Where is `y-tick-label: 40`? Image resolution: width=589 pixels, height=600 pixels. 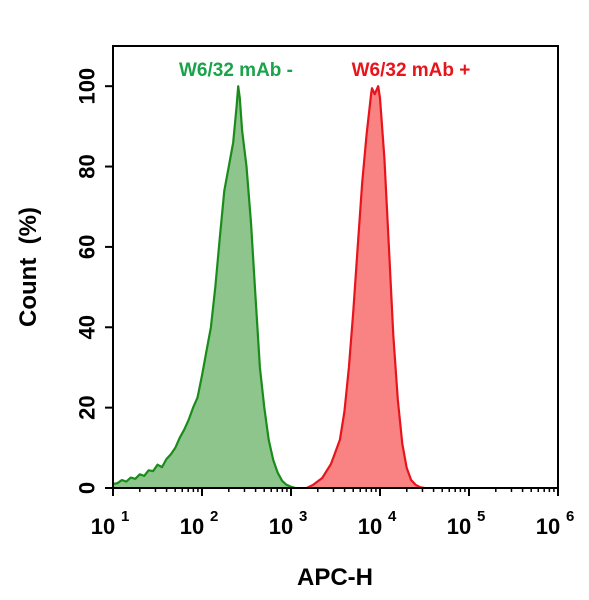 y-tick-label: 40 is located at coordinates (87, 327).